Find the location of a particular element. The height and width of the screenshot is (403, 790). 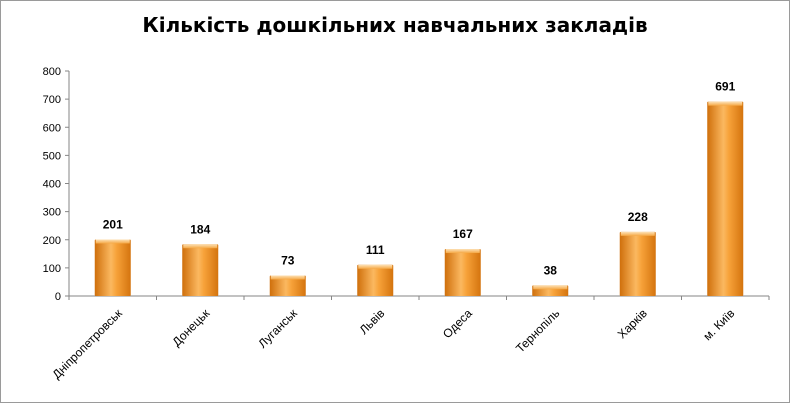

x-category-label: м. Київ is located at coordinates (718, 324).